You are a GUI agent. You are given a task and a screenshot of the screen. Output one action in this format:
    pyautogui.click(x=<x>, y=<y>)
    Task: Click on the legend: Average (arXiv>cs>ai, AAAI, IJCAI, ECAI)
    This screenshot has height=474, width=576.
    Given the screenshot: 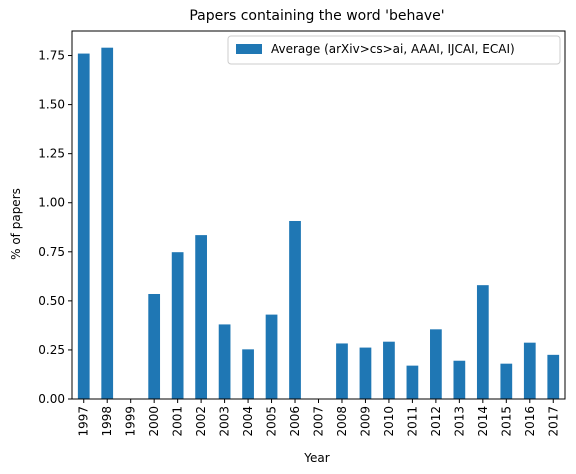 What is the action you would take?
    pyautogui.click(x=394, y=50)
    